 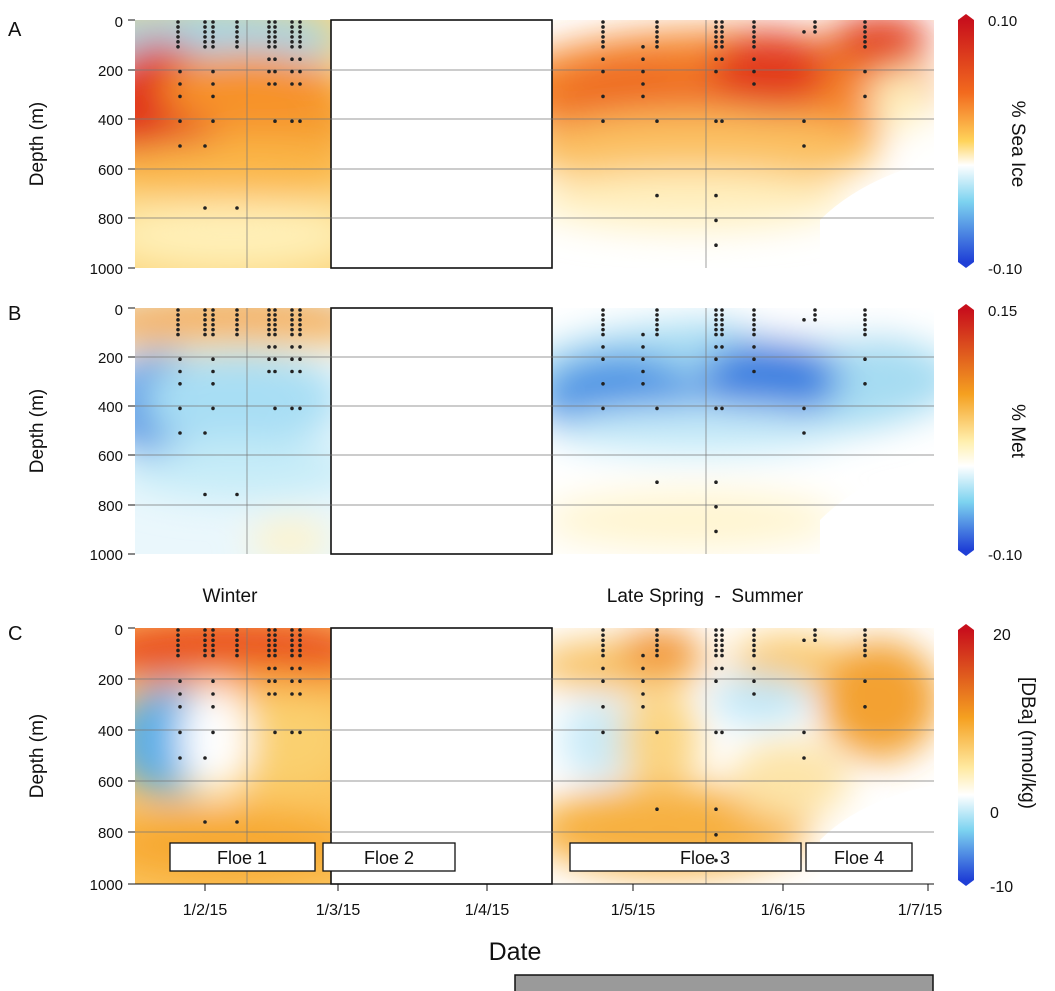 What do you see at coordinates (705, 596) in the screenshot?
I see `season-label-summer: Late Spring - Summer` at bounding box center [705, 596].